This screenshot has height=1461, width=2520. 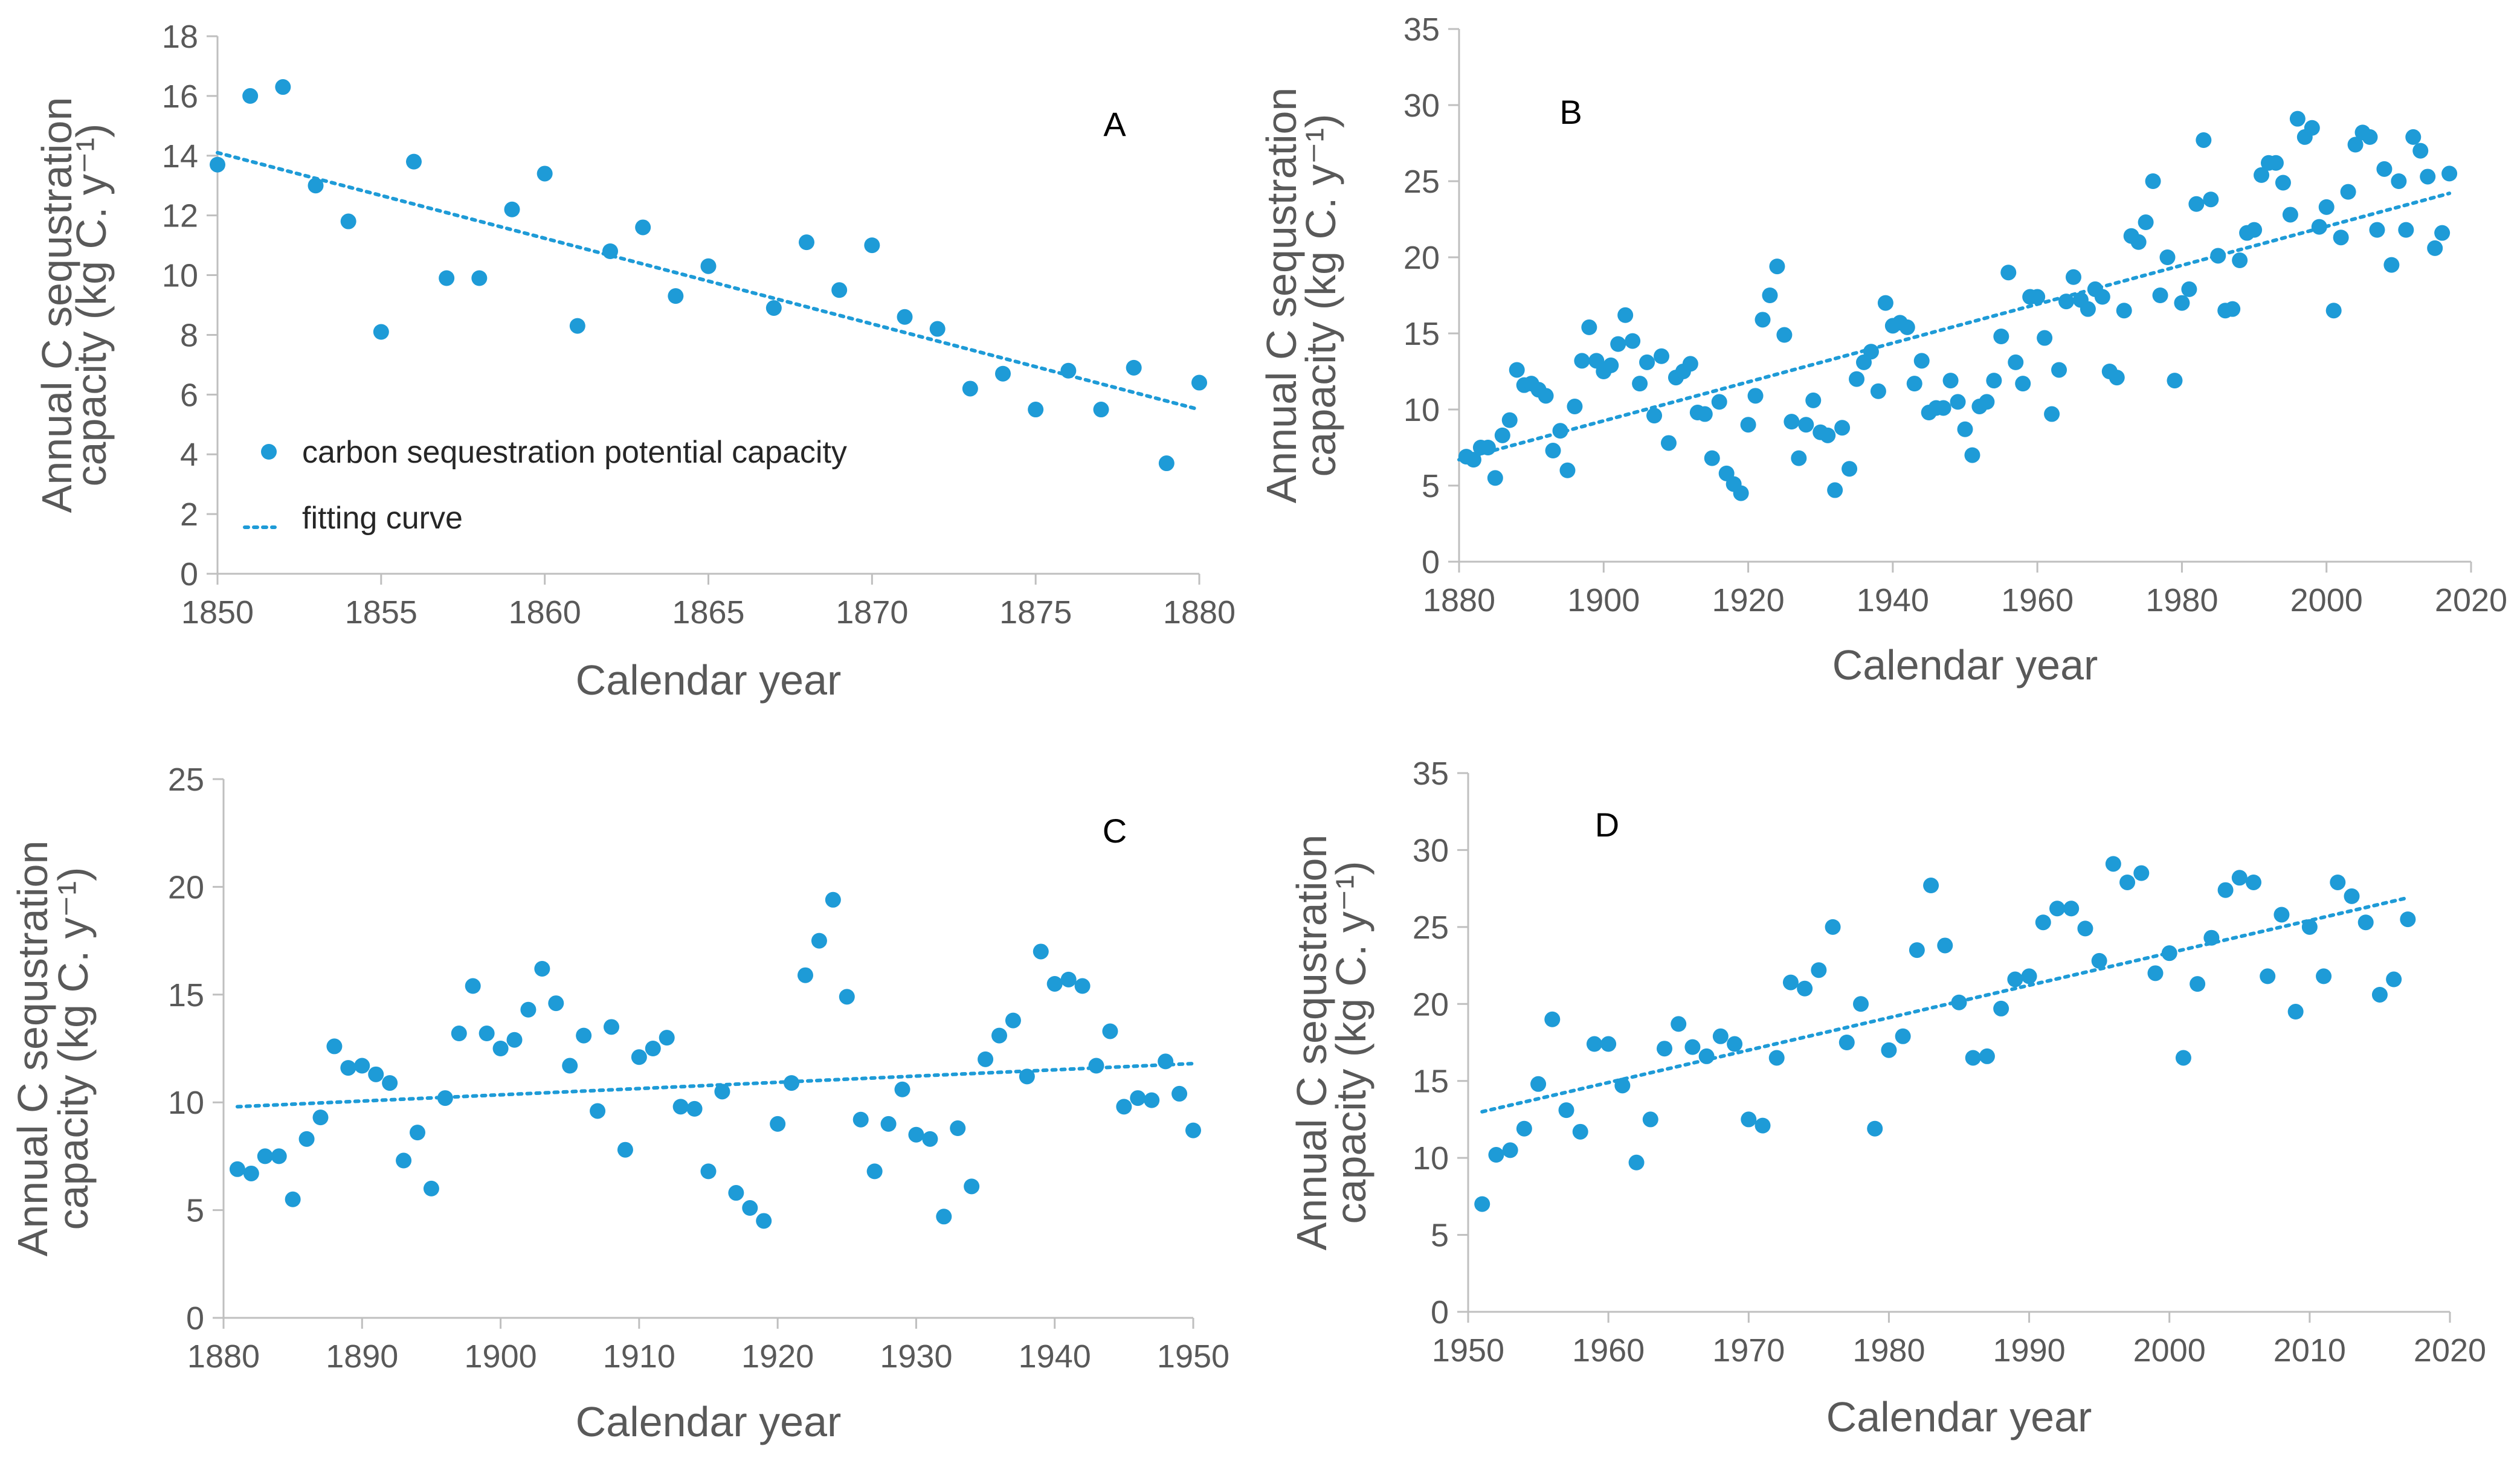 What do you see at coordinates (381, 612) in the screenshot?
I see `x-tick-label: 1855` at bounding box center [381, 612].